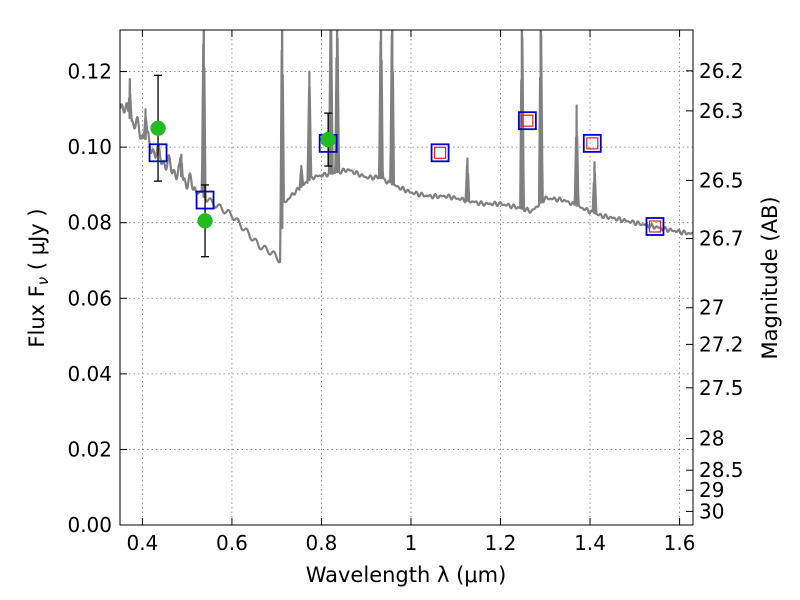 Image resolution: width=800 pixels, height=600 pixels. Describe the element at coordinates (37, 316) in the screenshot. I see `y-axis-label-main: Flux F` at that location.